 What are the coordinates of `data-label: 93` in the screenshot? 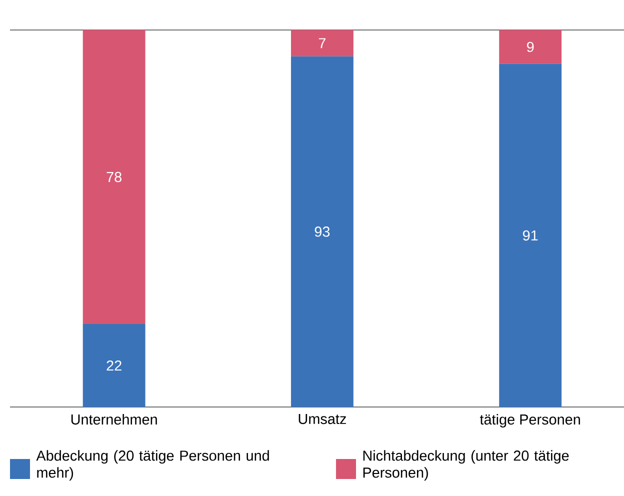 It's located at (322, 231).